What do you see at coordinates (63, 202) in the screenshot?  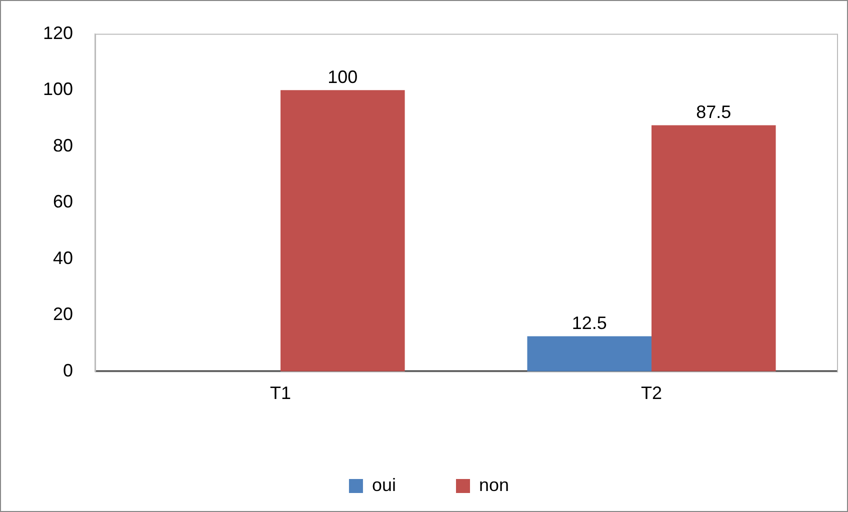 I see `y-tick-label: 60` at bounding box center [63, 202].